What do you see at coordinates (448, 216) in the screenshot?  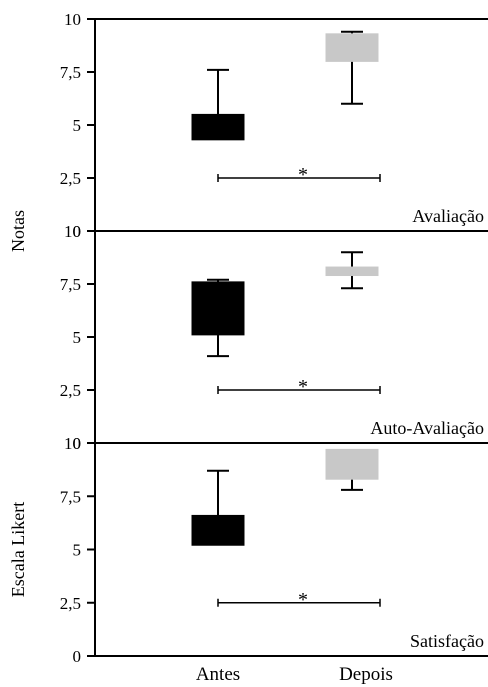 I see `panel-label: Avaliação` at bounding box center [448, 216].